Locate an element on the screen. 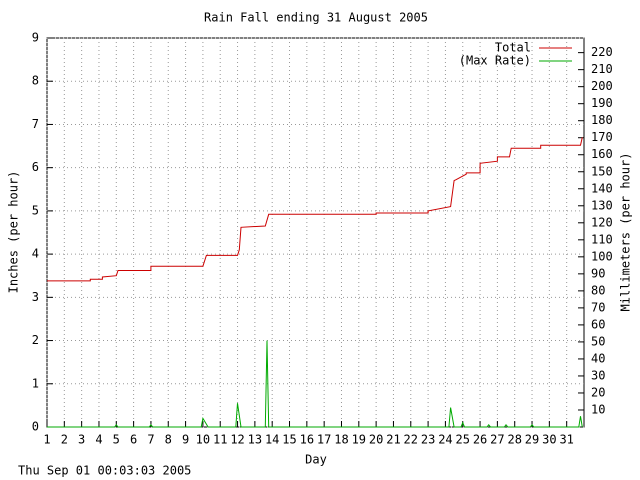 The width and height of the screenshot is (640, 480). y2-tick-label: 40 is located at coordinates (598, 358).